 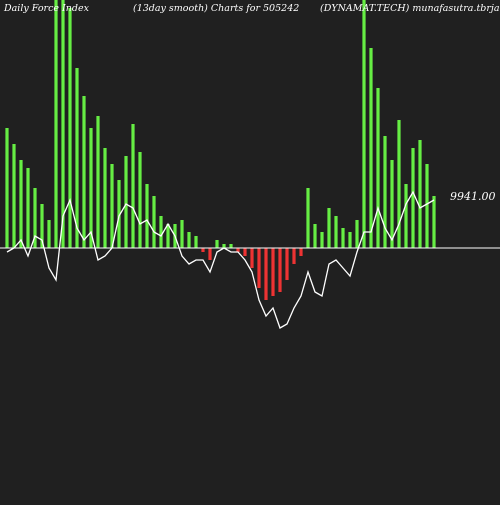 I want to click on last-value-label: 9941.00, so click(x=473, y=196).